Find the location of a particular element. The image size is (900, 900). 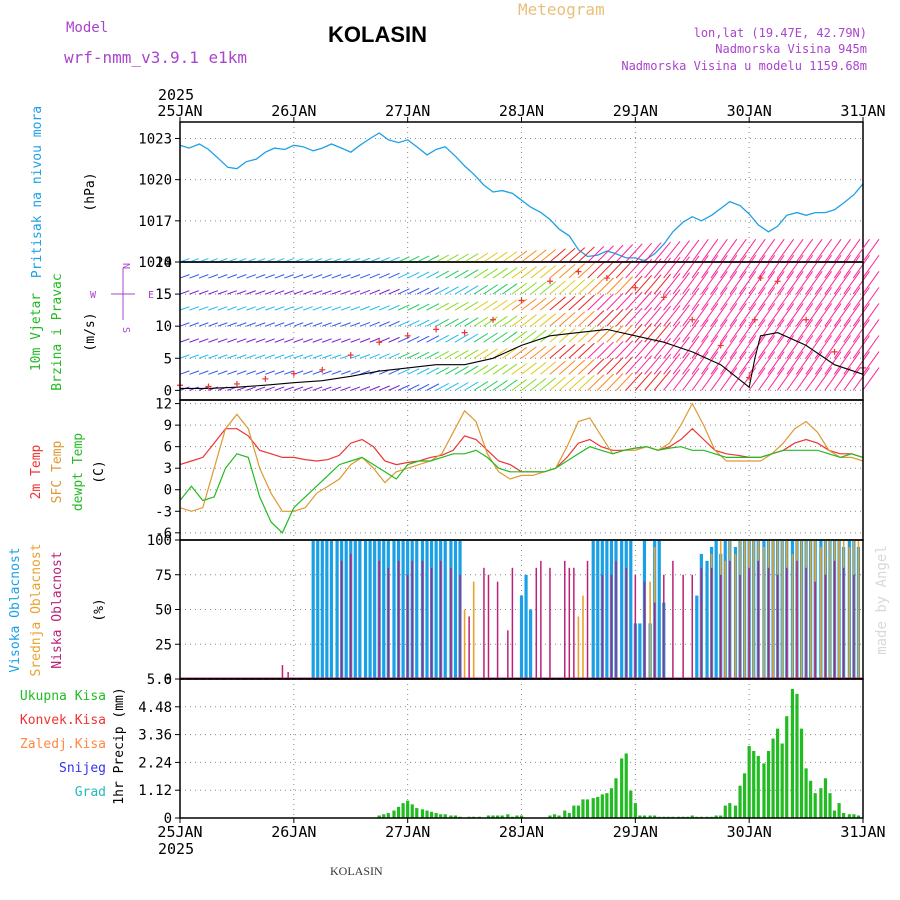

wind-unit-label: (m/s) is located at coordinates (90, 331).